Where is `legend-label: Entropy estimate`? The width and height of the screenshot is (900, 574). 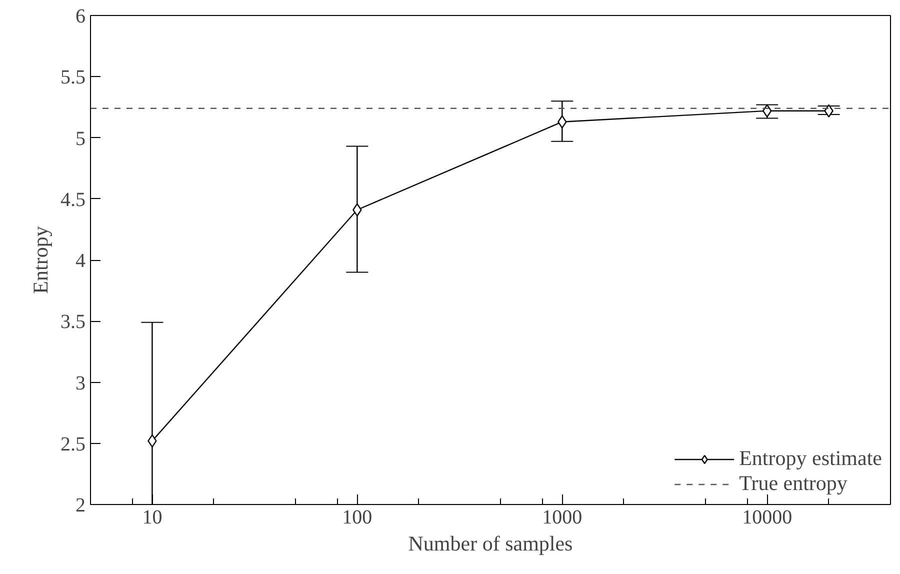
legend-label: Entropy estimate is located at coordinates (810, 458).